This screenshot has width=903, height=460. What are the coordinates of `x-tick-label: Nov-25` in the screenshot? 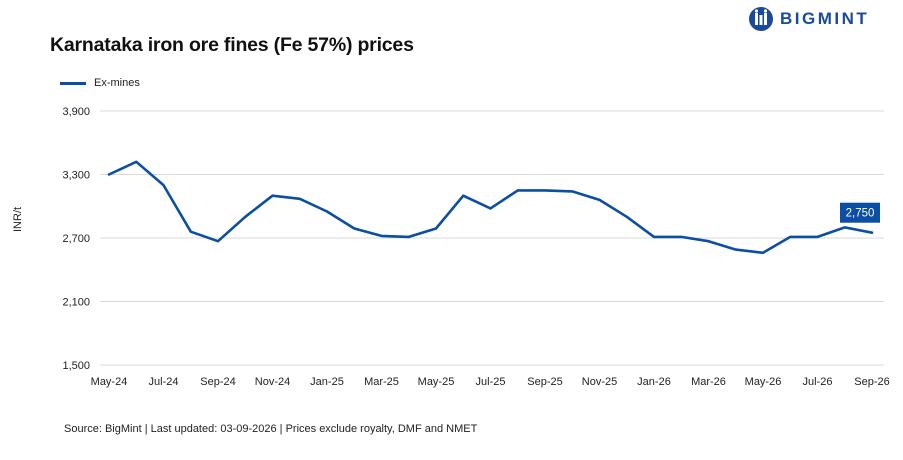 It's located at (599, 382).